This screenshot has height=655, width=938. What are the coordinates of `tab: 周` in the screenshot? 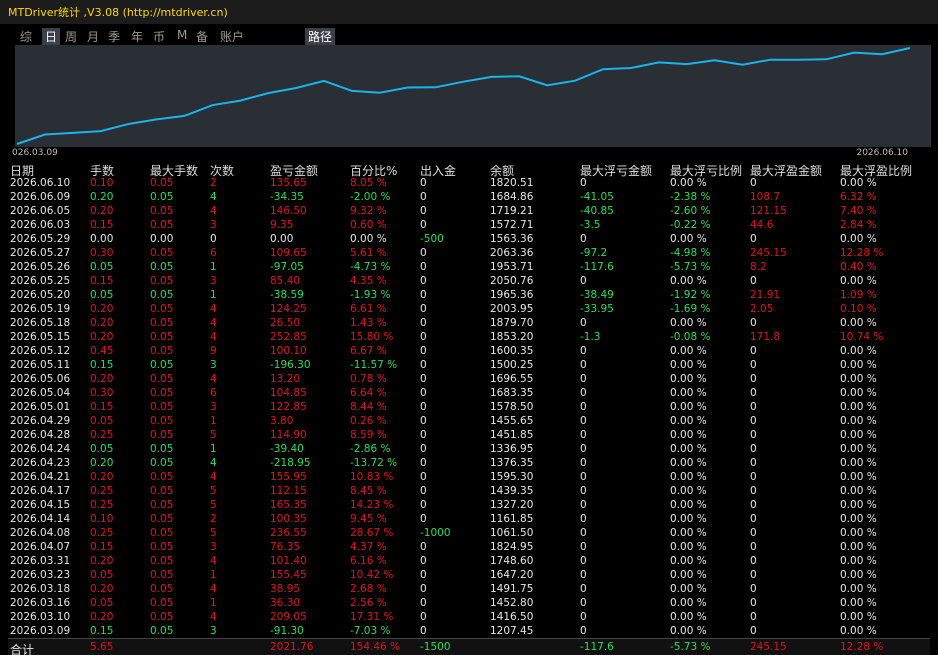 It's located at (71, 37).